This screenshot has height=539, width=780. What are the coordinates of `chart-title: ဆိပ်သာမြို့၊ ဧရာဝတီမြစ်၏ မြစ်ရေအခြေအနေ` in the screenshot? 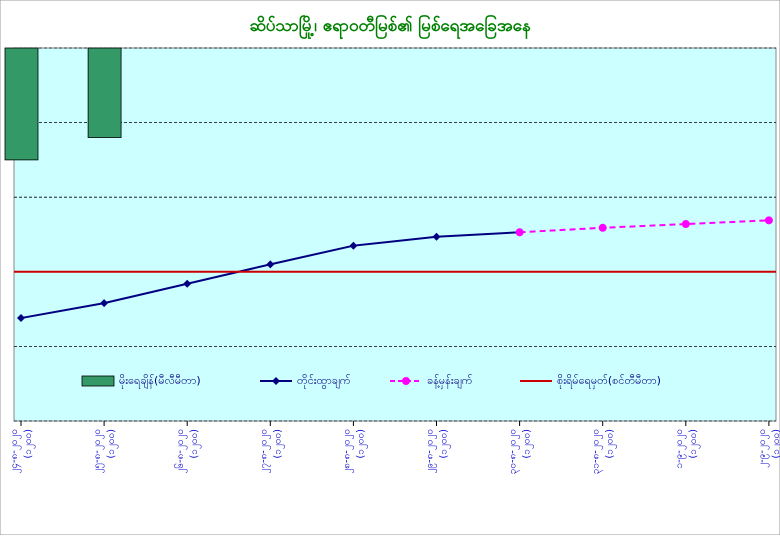 It's located at (389, 26).